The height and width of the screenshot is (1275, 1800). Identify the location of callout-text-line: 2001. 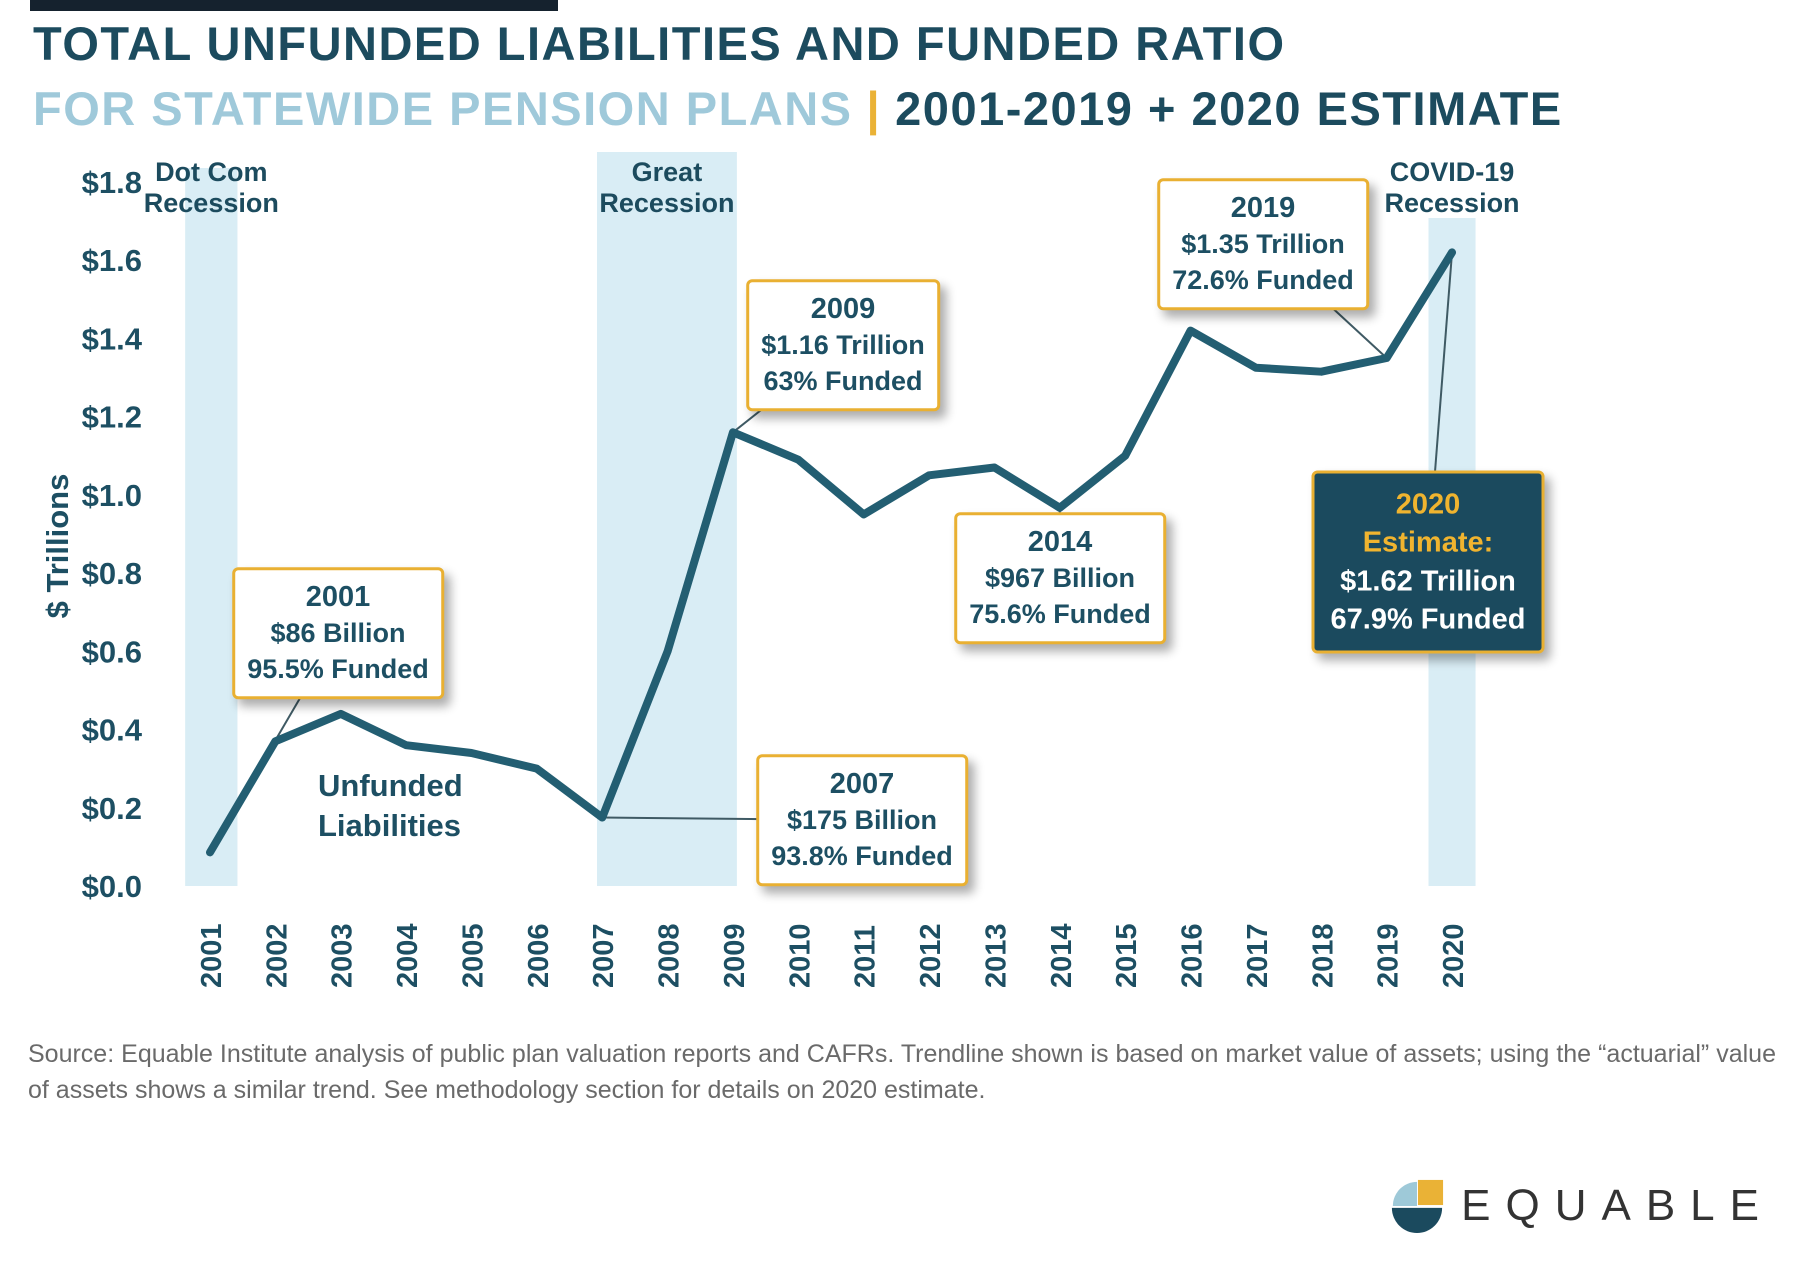
(338, 597).